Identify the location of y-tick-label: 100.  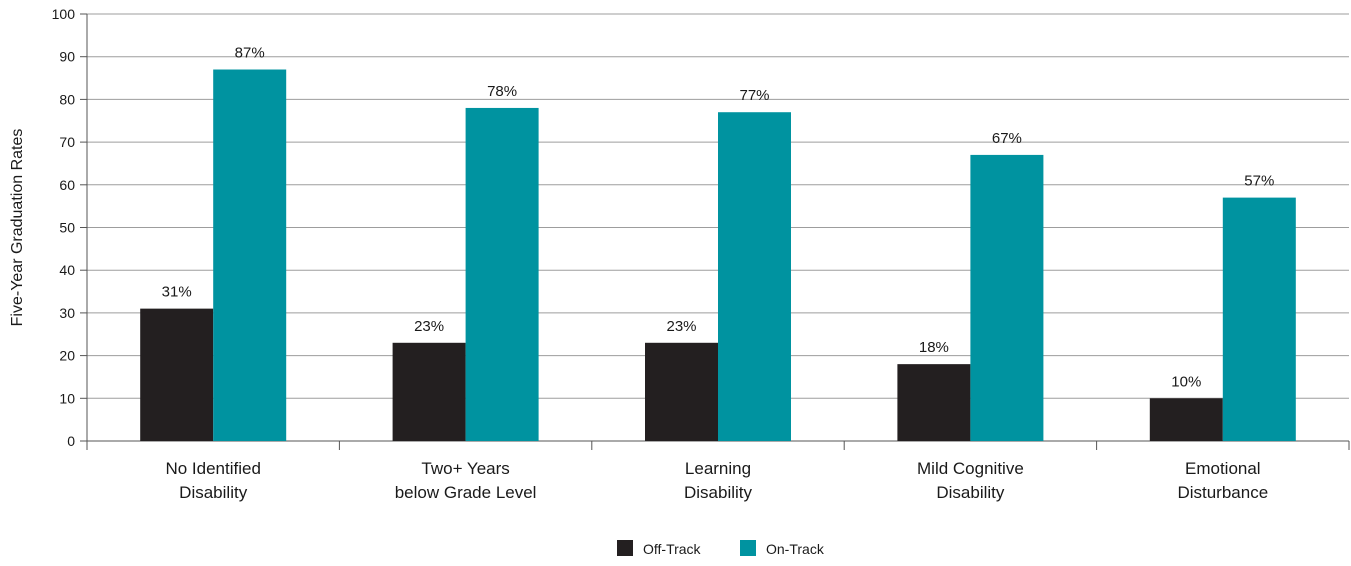
(64, 14).